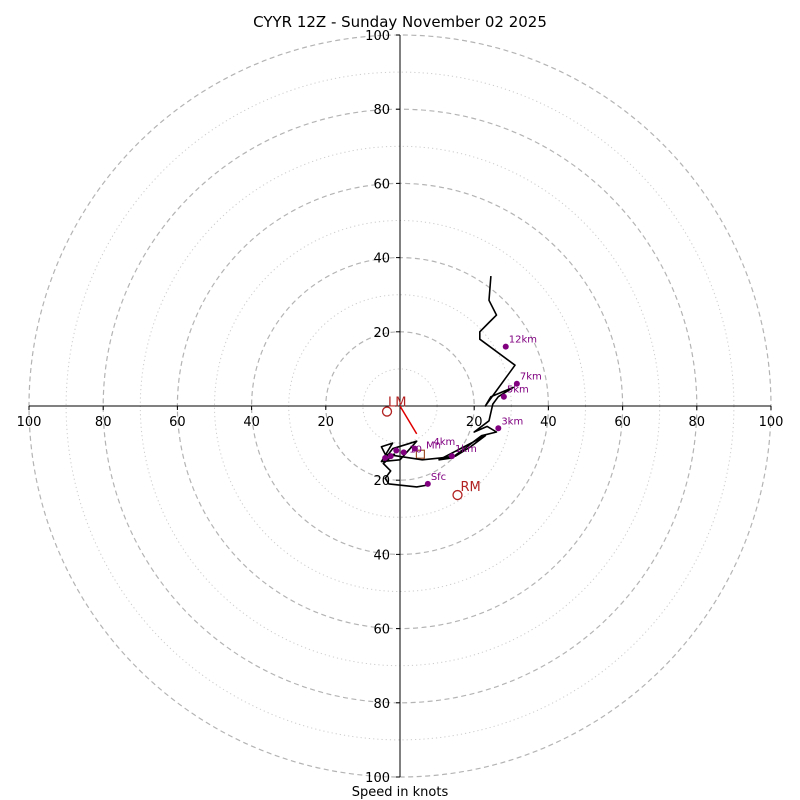 The width and height of the screenshot is (800, 800). What do you see at coordinates (471, 487) in the screenshot?
I see `right-mover-label: RM` at bounding box center [471, 487].